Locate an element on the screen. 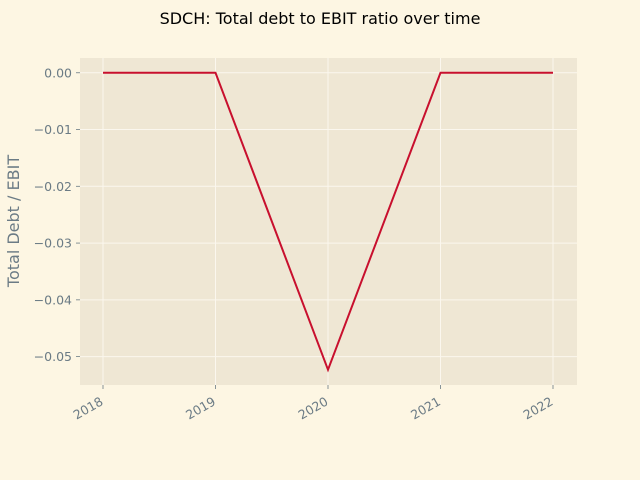 This screenshot has width=640, height=480. y-tick-label: −0.05 is located at coordinates (53, 356).